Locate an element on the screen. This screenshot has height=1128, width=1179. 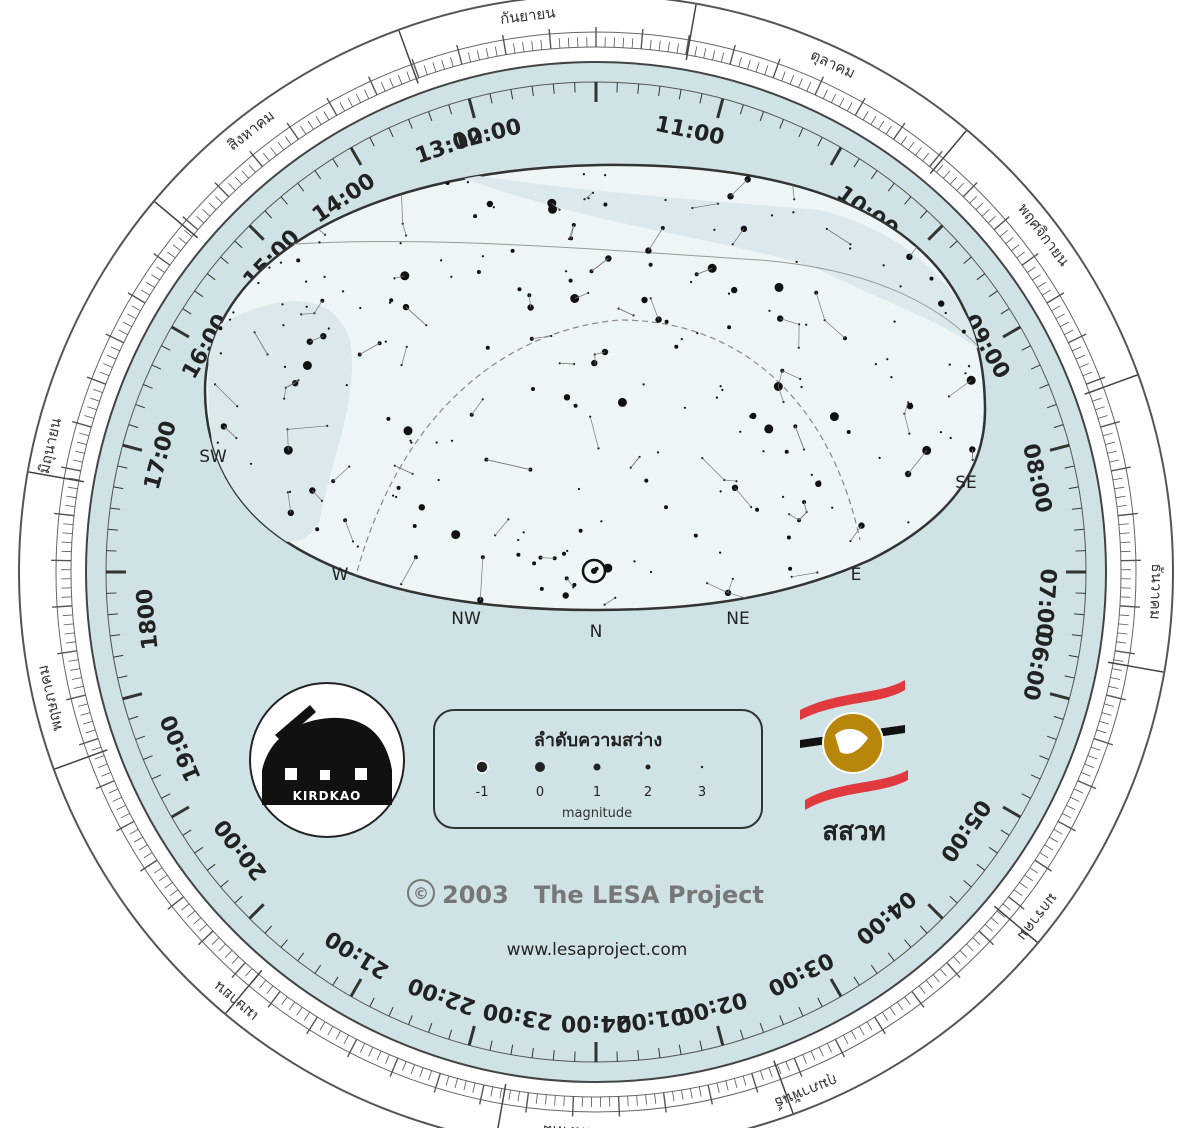
magnitude-value-1: 1 is located at coordinates (597, 792).